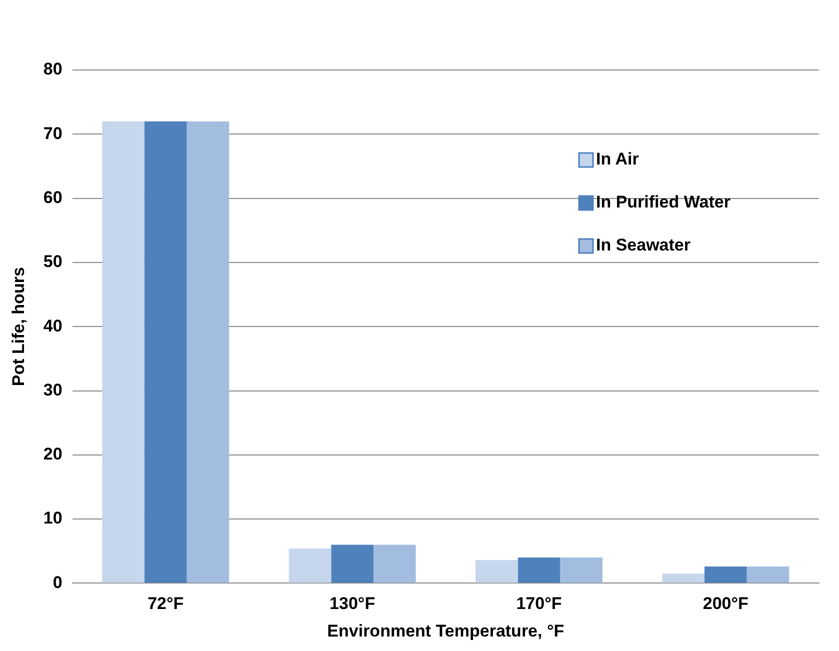 This screenshot has width=839, height=651. I want to click on y-tick-label: 60, so click(52, 197).